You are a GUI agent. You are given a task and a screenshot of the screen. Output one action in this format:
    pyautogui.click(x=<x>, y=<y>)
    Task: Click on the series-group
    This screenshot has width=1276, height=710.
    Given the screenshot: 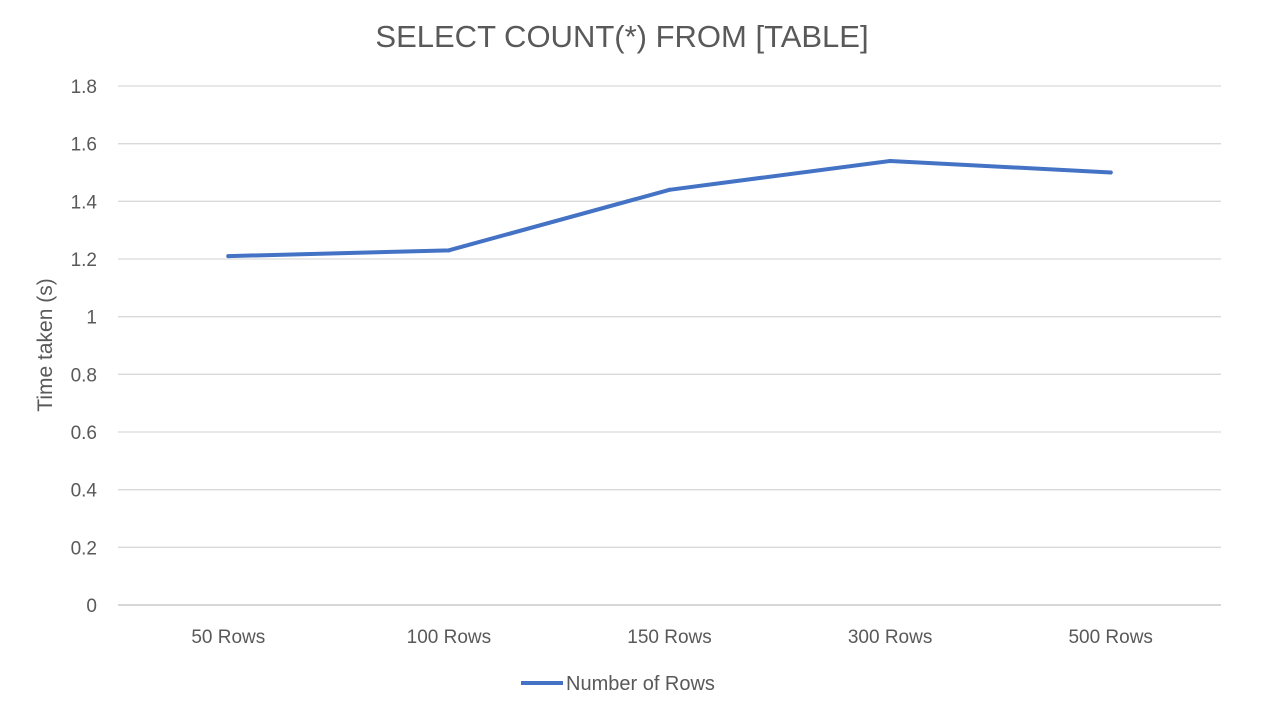 What is the action you would take?
    pyautogui.click(x=669, y=208)
    